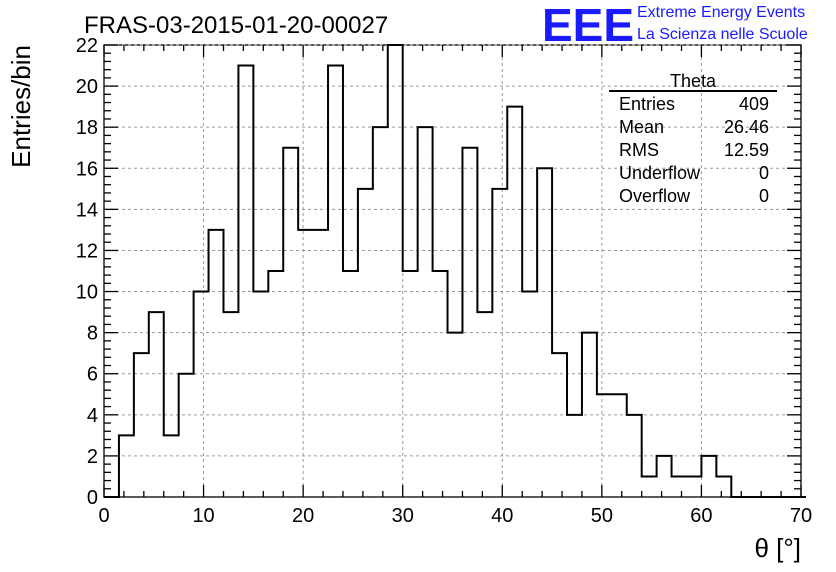 Image resolution: width=836 pixels, height=572 pixels. What do you see at coordinates (87, 169) in the screenshot?
I see `y-tick-label: 16` at bounding box center [87, 169].